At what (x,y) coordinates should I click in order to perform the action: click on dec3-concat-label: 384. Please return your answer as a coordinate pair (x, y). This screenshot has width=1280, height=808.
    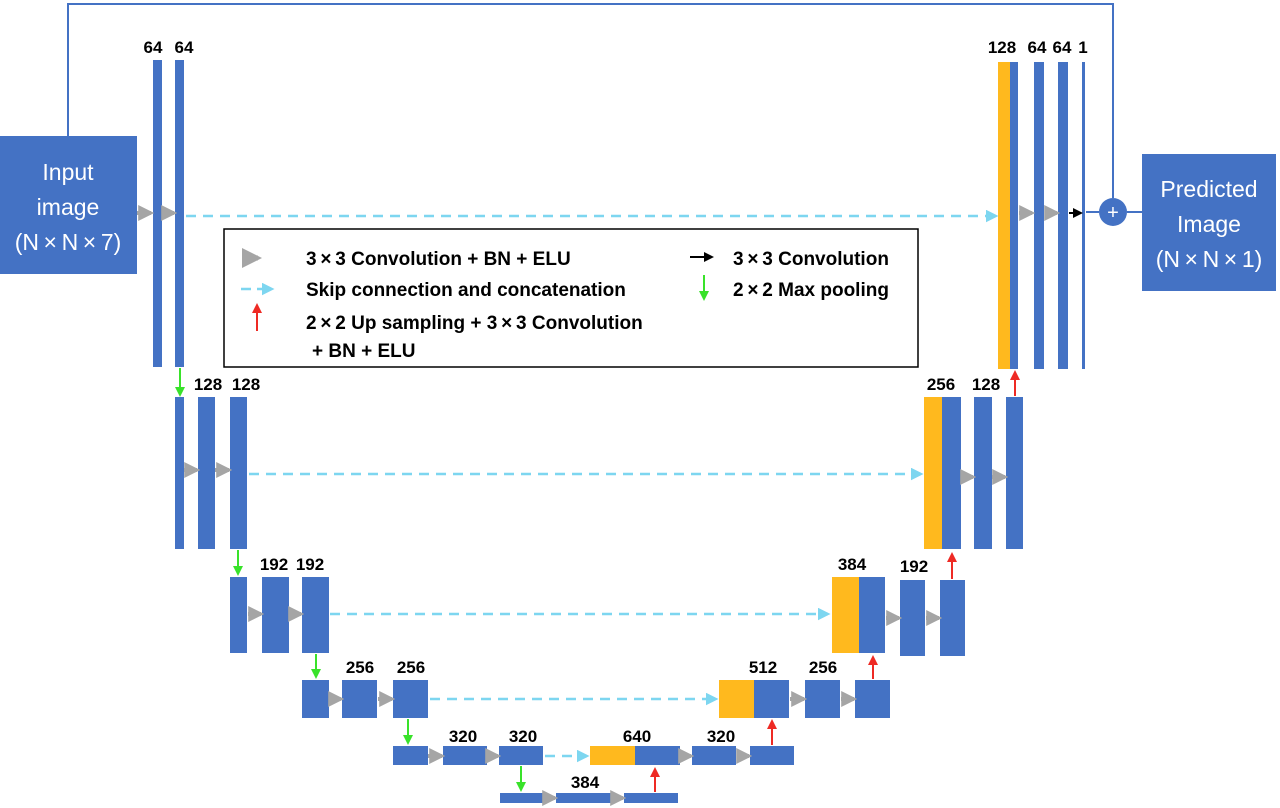
    Looking at the image, I should click on (852, 564).